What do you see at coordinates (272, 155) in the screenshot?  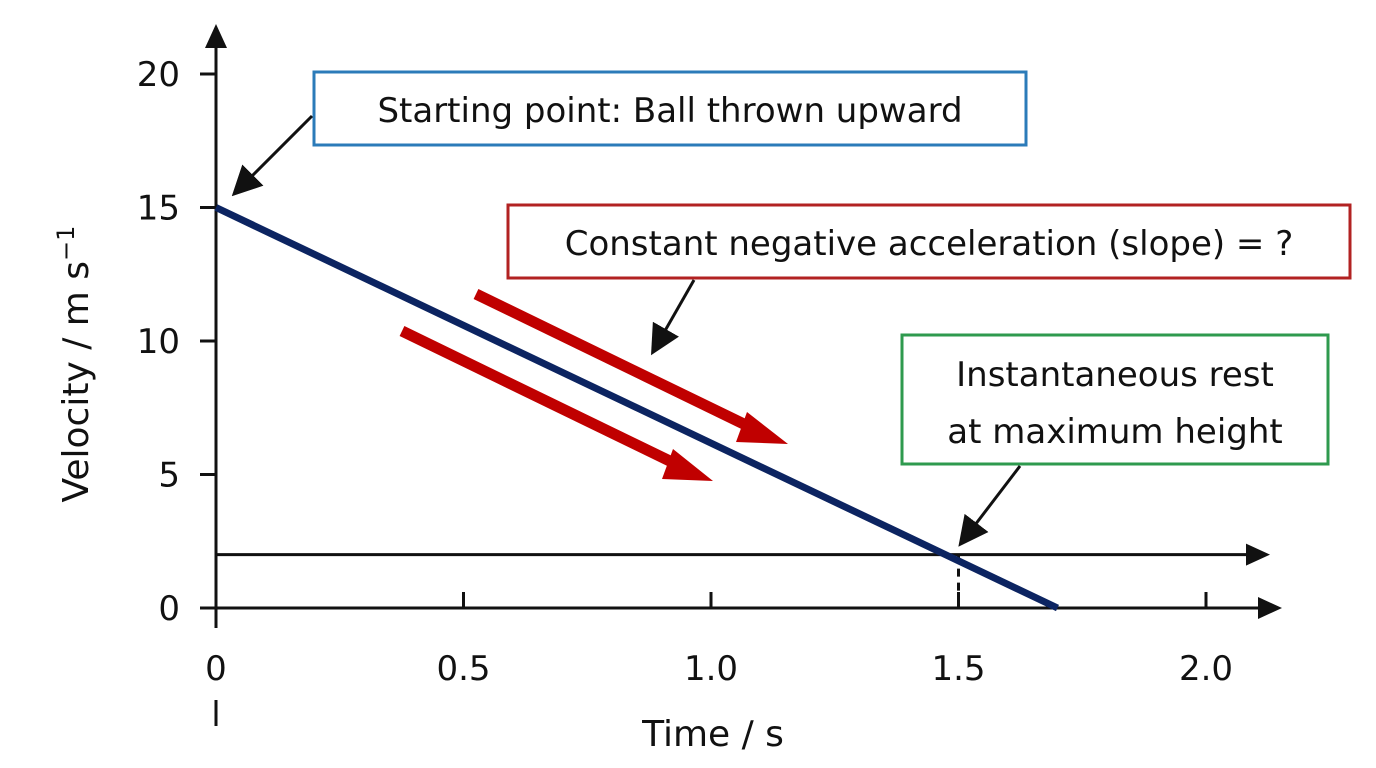 I see `annotation-start-pointer` at bounding box center [272, 155].